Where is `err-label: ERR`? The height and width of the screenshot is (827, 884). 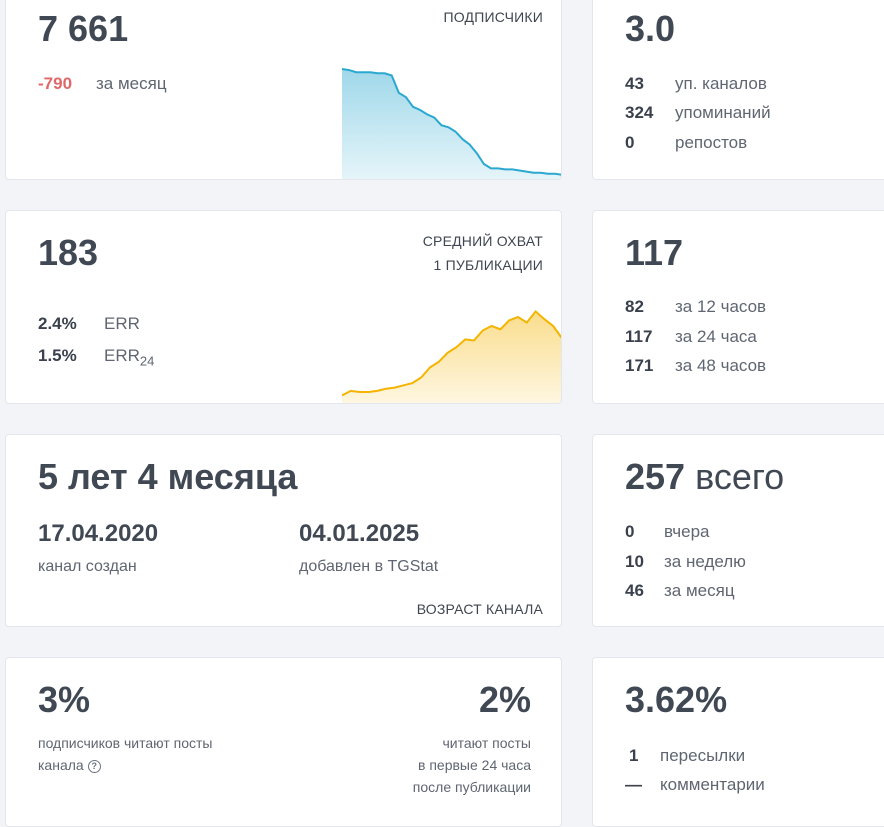 err-label: ERR is located at coordinates (122, 323).